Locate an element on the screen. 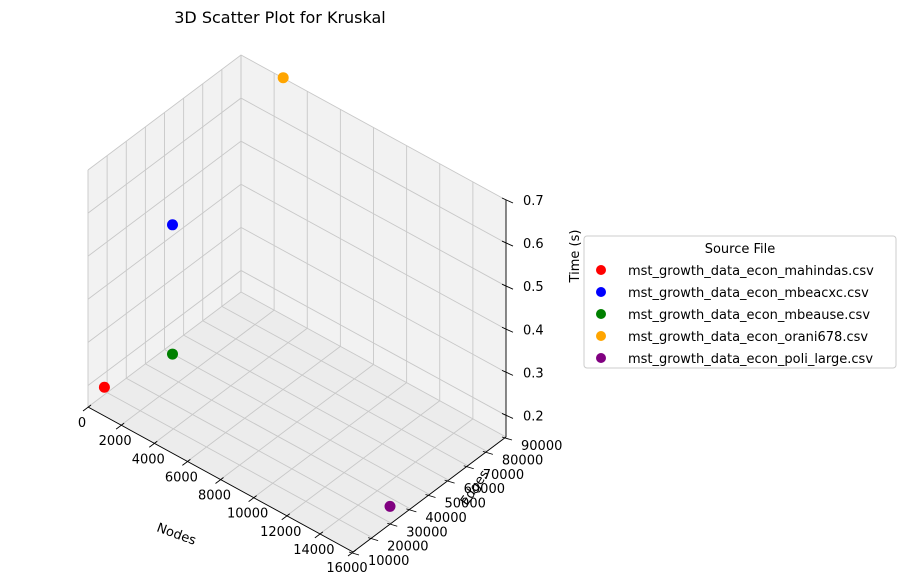 This screenshot has height=581, width=906. legend-frame is located at coordinates (740, 302).